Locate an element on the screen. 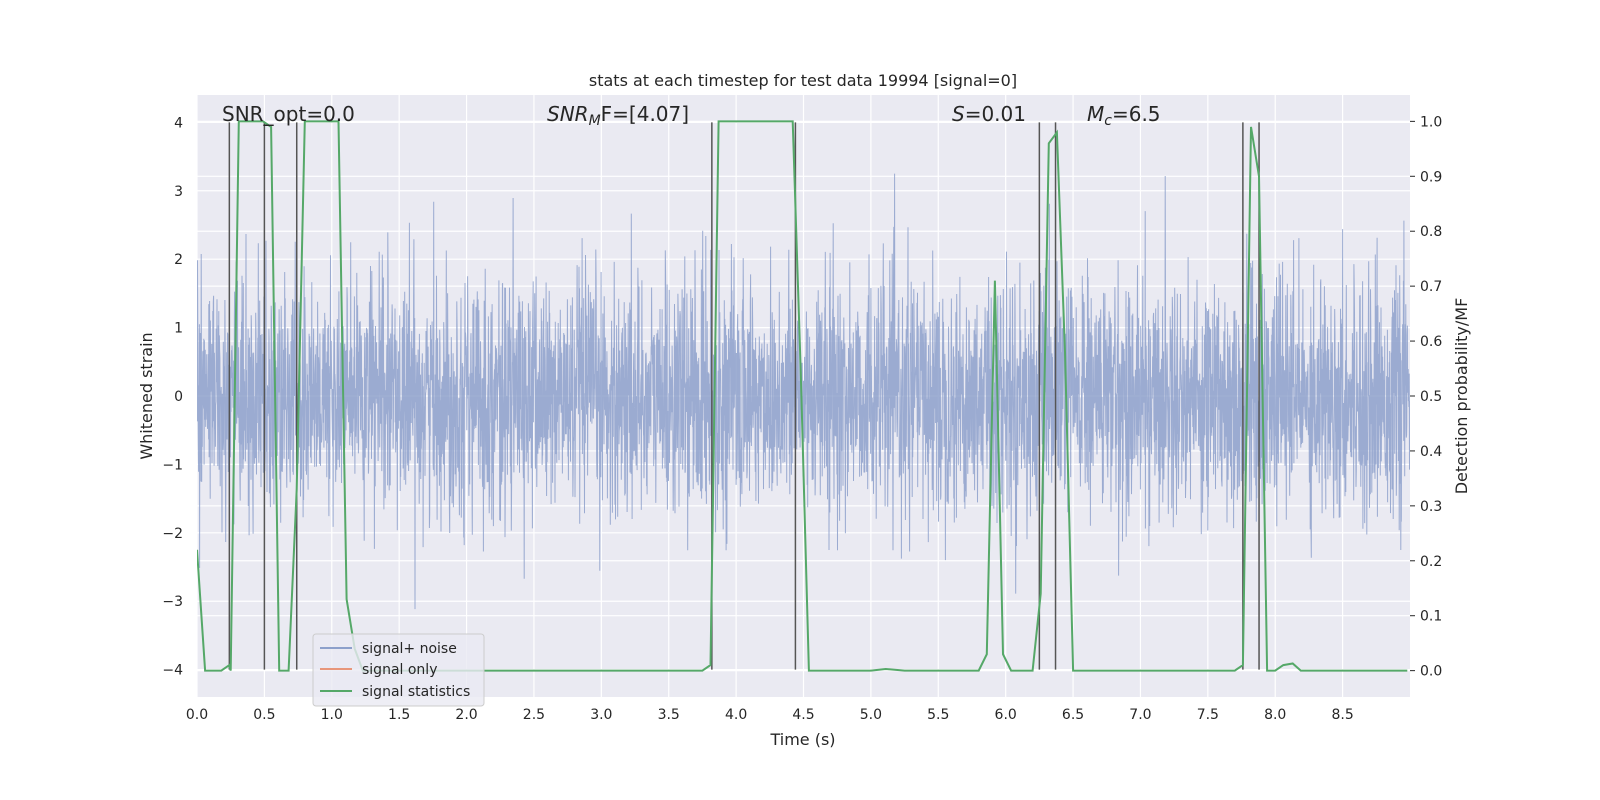  x-tick-label: 3.0 is located at coordinates (601, 715).